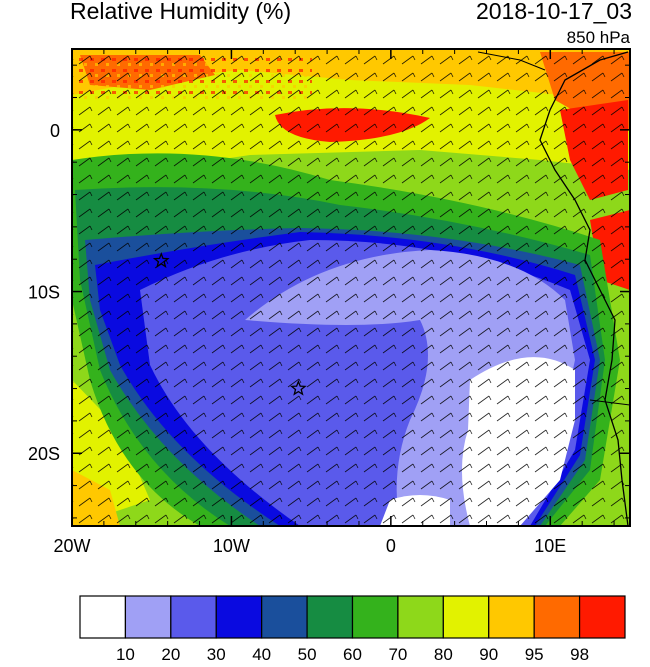 Image resolution: width=650 pixels, height=667 pixels. I want to click on lat-tick-label: 0, so click(55, 131).